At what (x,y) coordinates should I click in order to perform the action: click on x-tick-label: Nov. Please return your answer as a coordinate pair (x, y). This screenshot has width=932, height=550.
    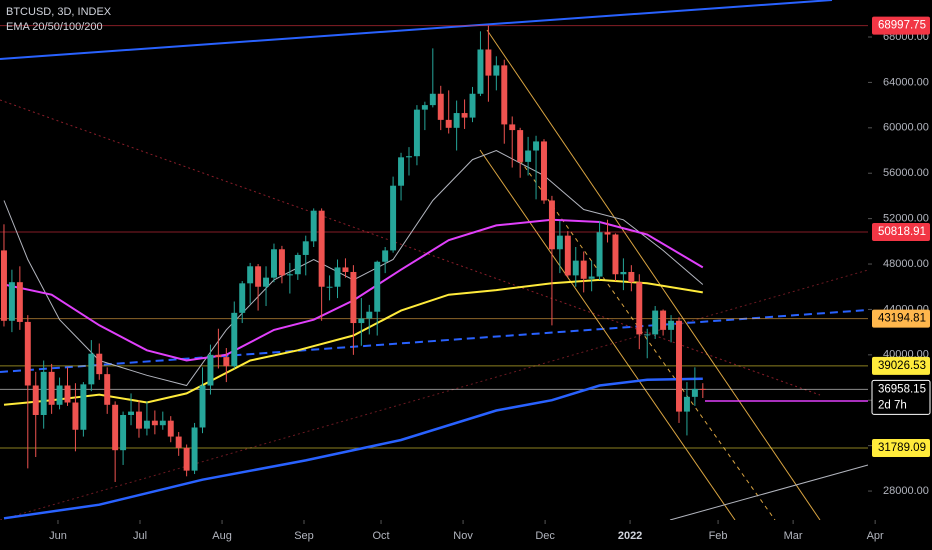
    Looking at the image, I should click on (463, 536).